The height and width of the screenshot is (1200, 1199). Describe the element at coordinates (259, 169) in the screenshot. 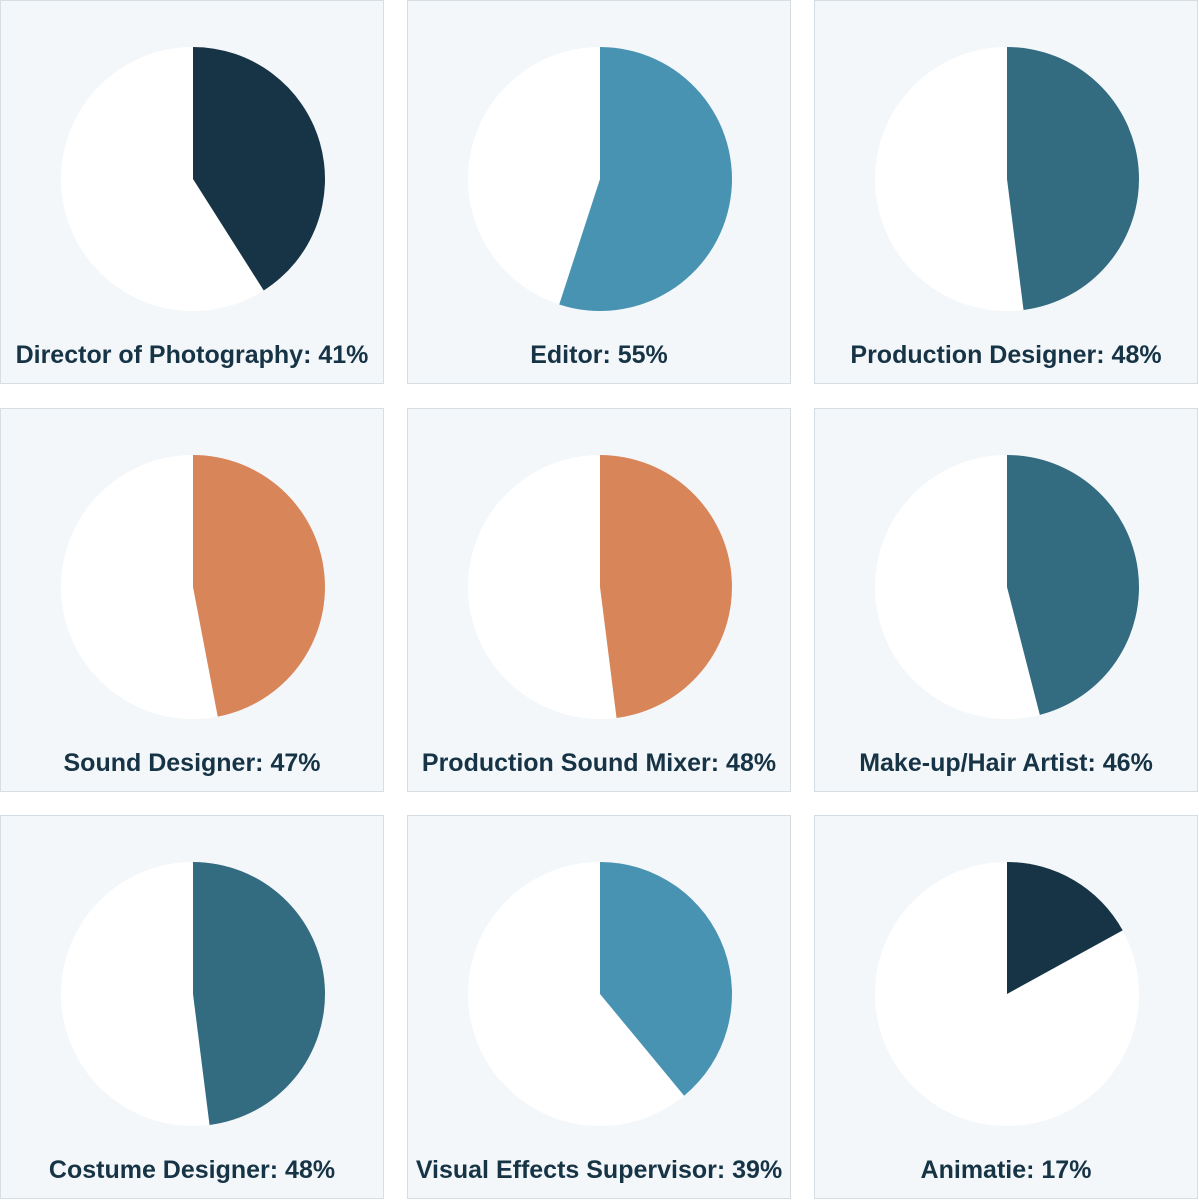

I see `pie-slice-director-of-photography` at that location.